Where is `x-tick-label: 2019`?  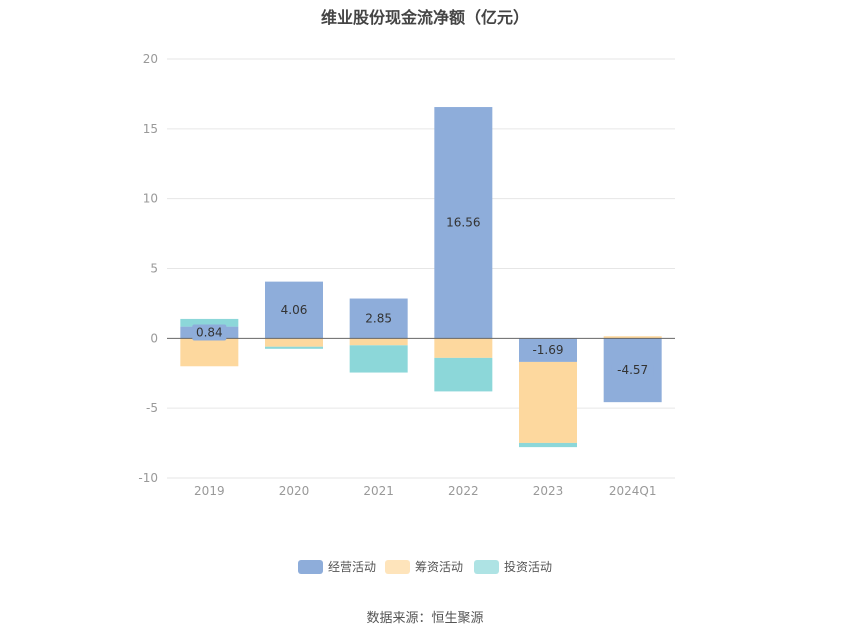
x-tick-label: 2019 is located at coordinates (209, 491).